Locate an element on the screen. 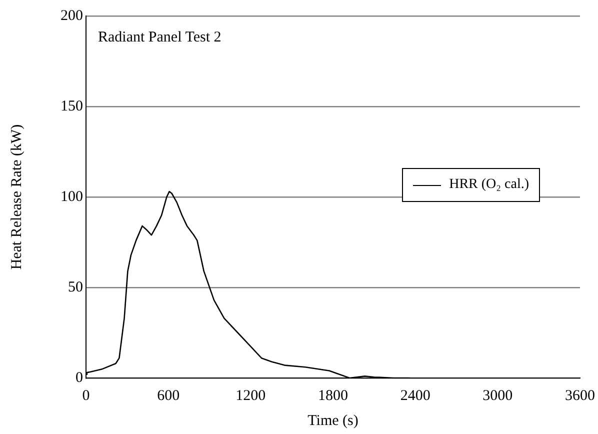 This screenshot has width=598, height=434. x-tick-label: 1200 is located at coordinates (251, 396).